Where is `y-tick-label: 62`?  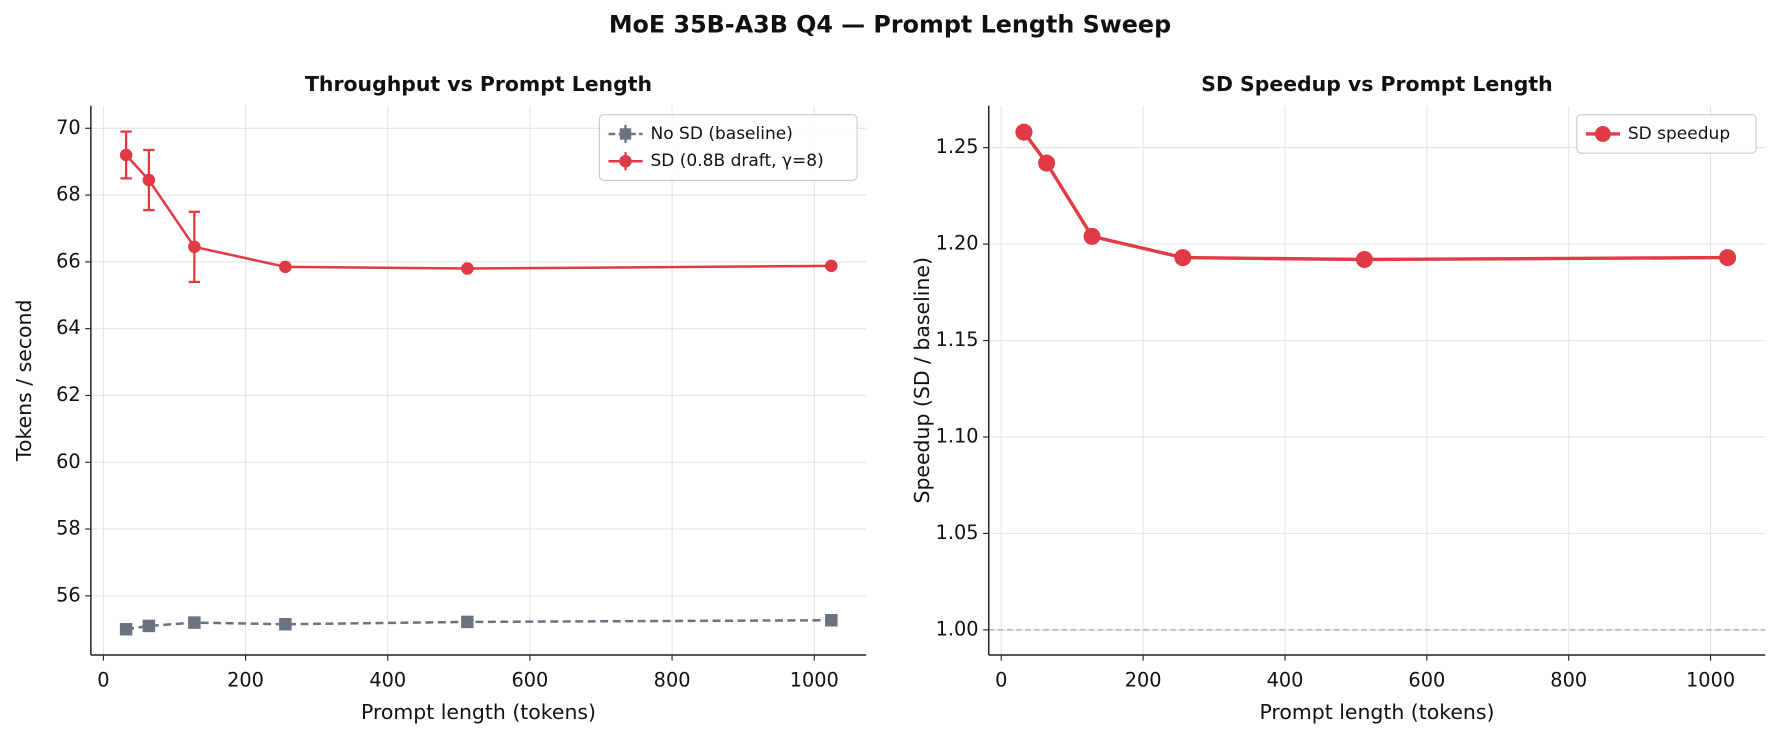
y-tick-label: 62 is located at coordinates (68, 394).